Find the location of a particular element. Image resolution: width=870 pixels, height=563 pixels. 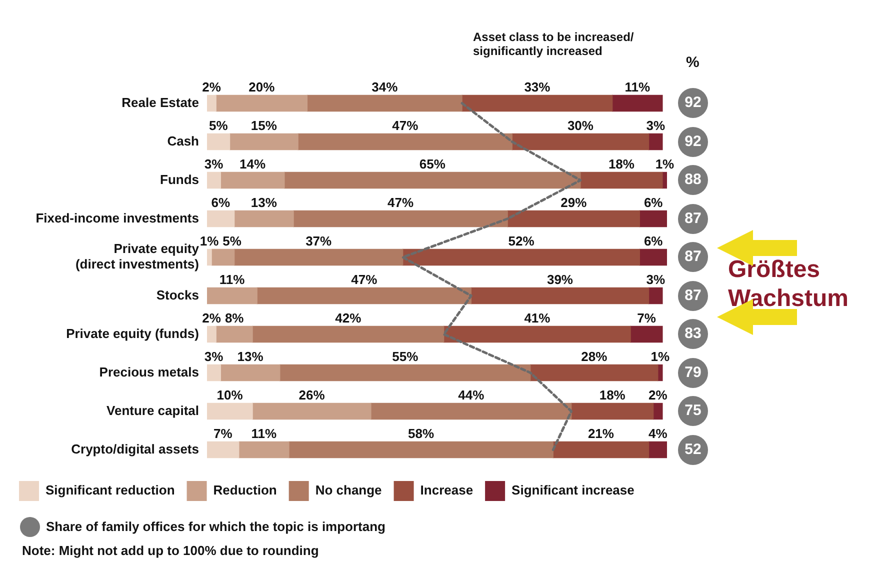

data-label: 26% is located at coordinates (312, 394).